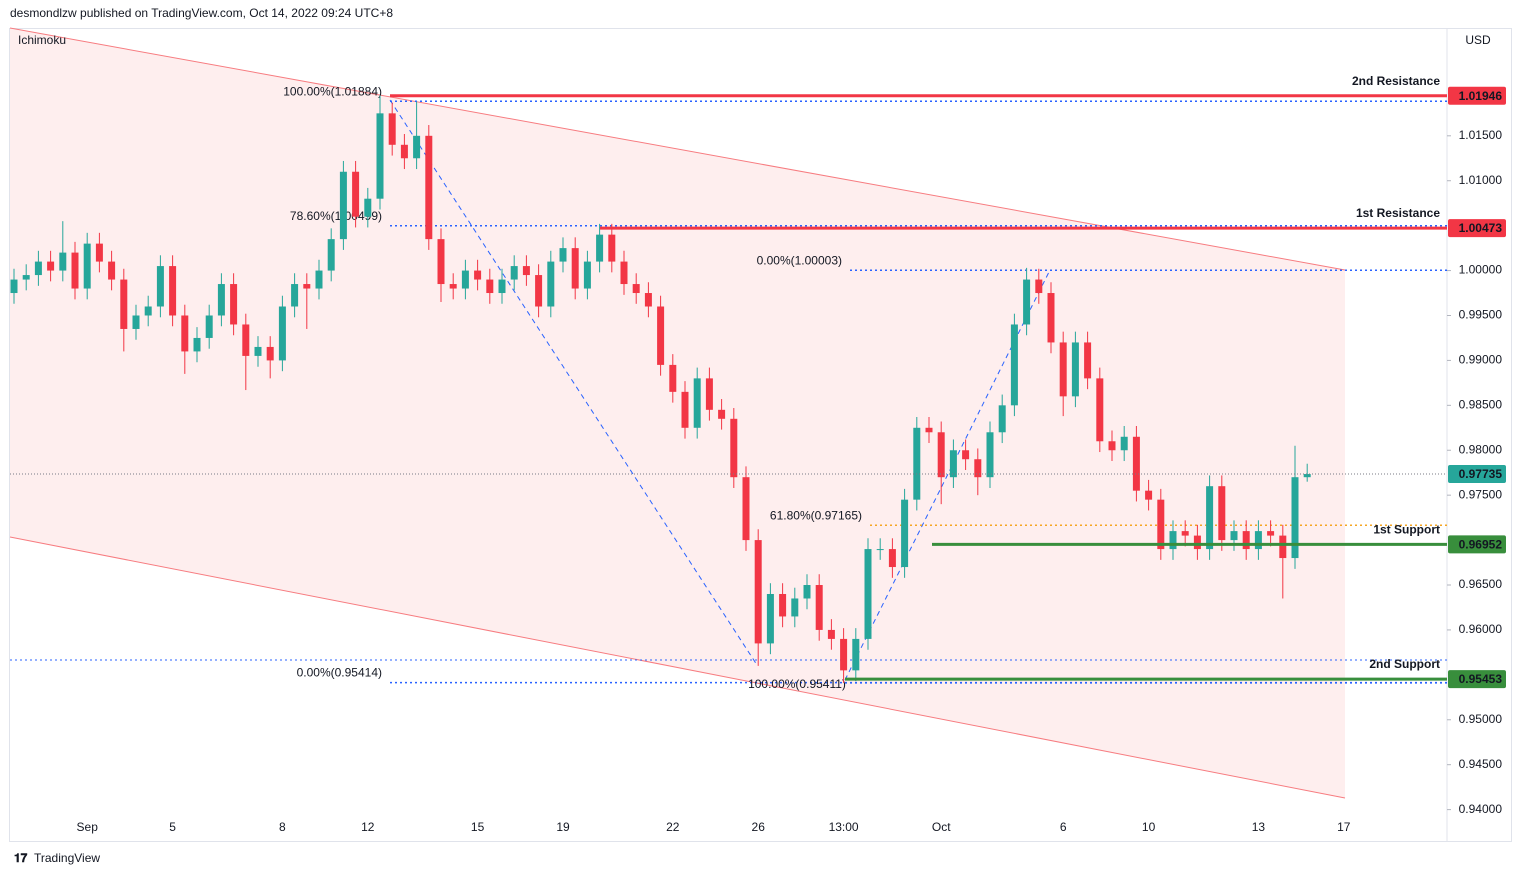  Describe the element at coordinates (88, 827) in the screenshot. I see `x-tick-label: Sep` at that location.